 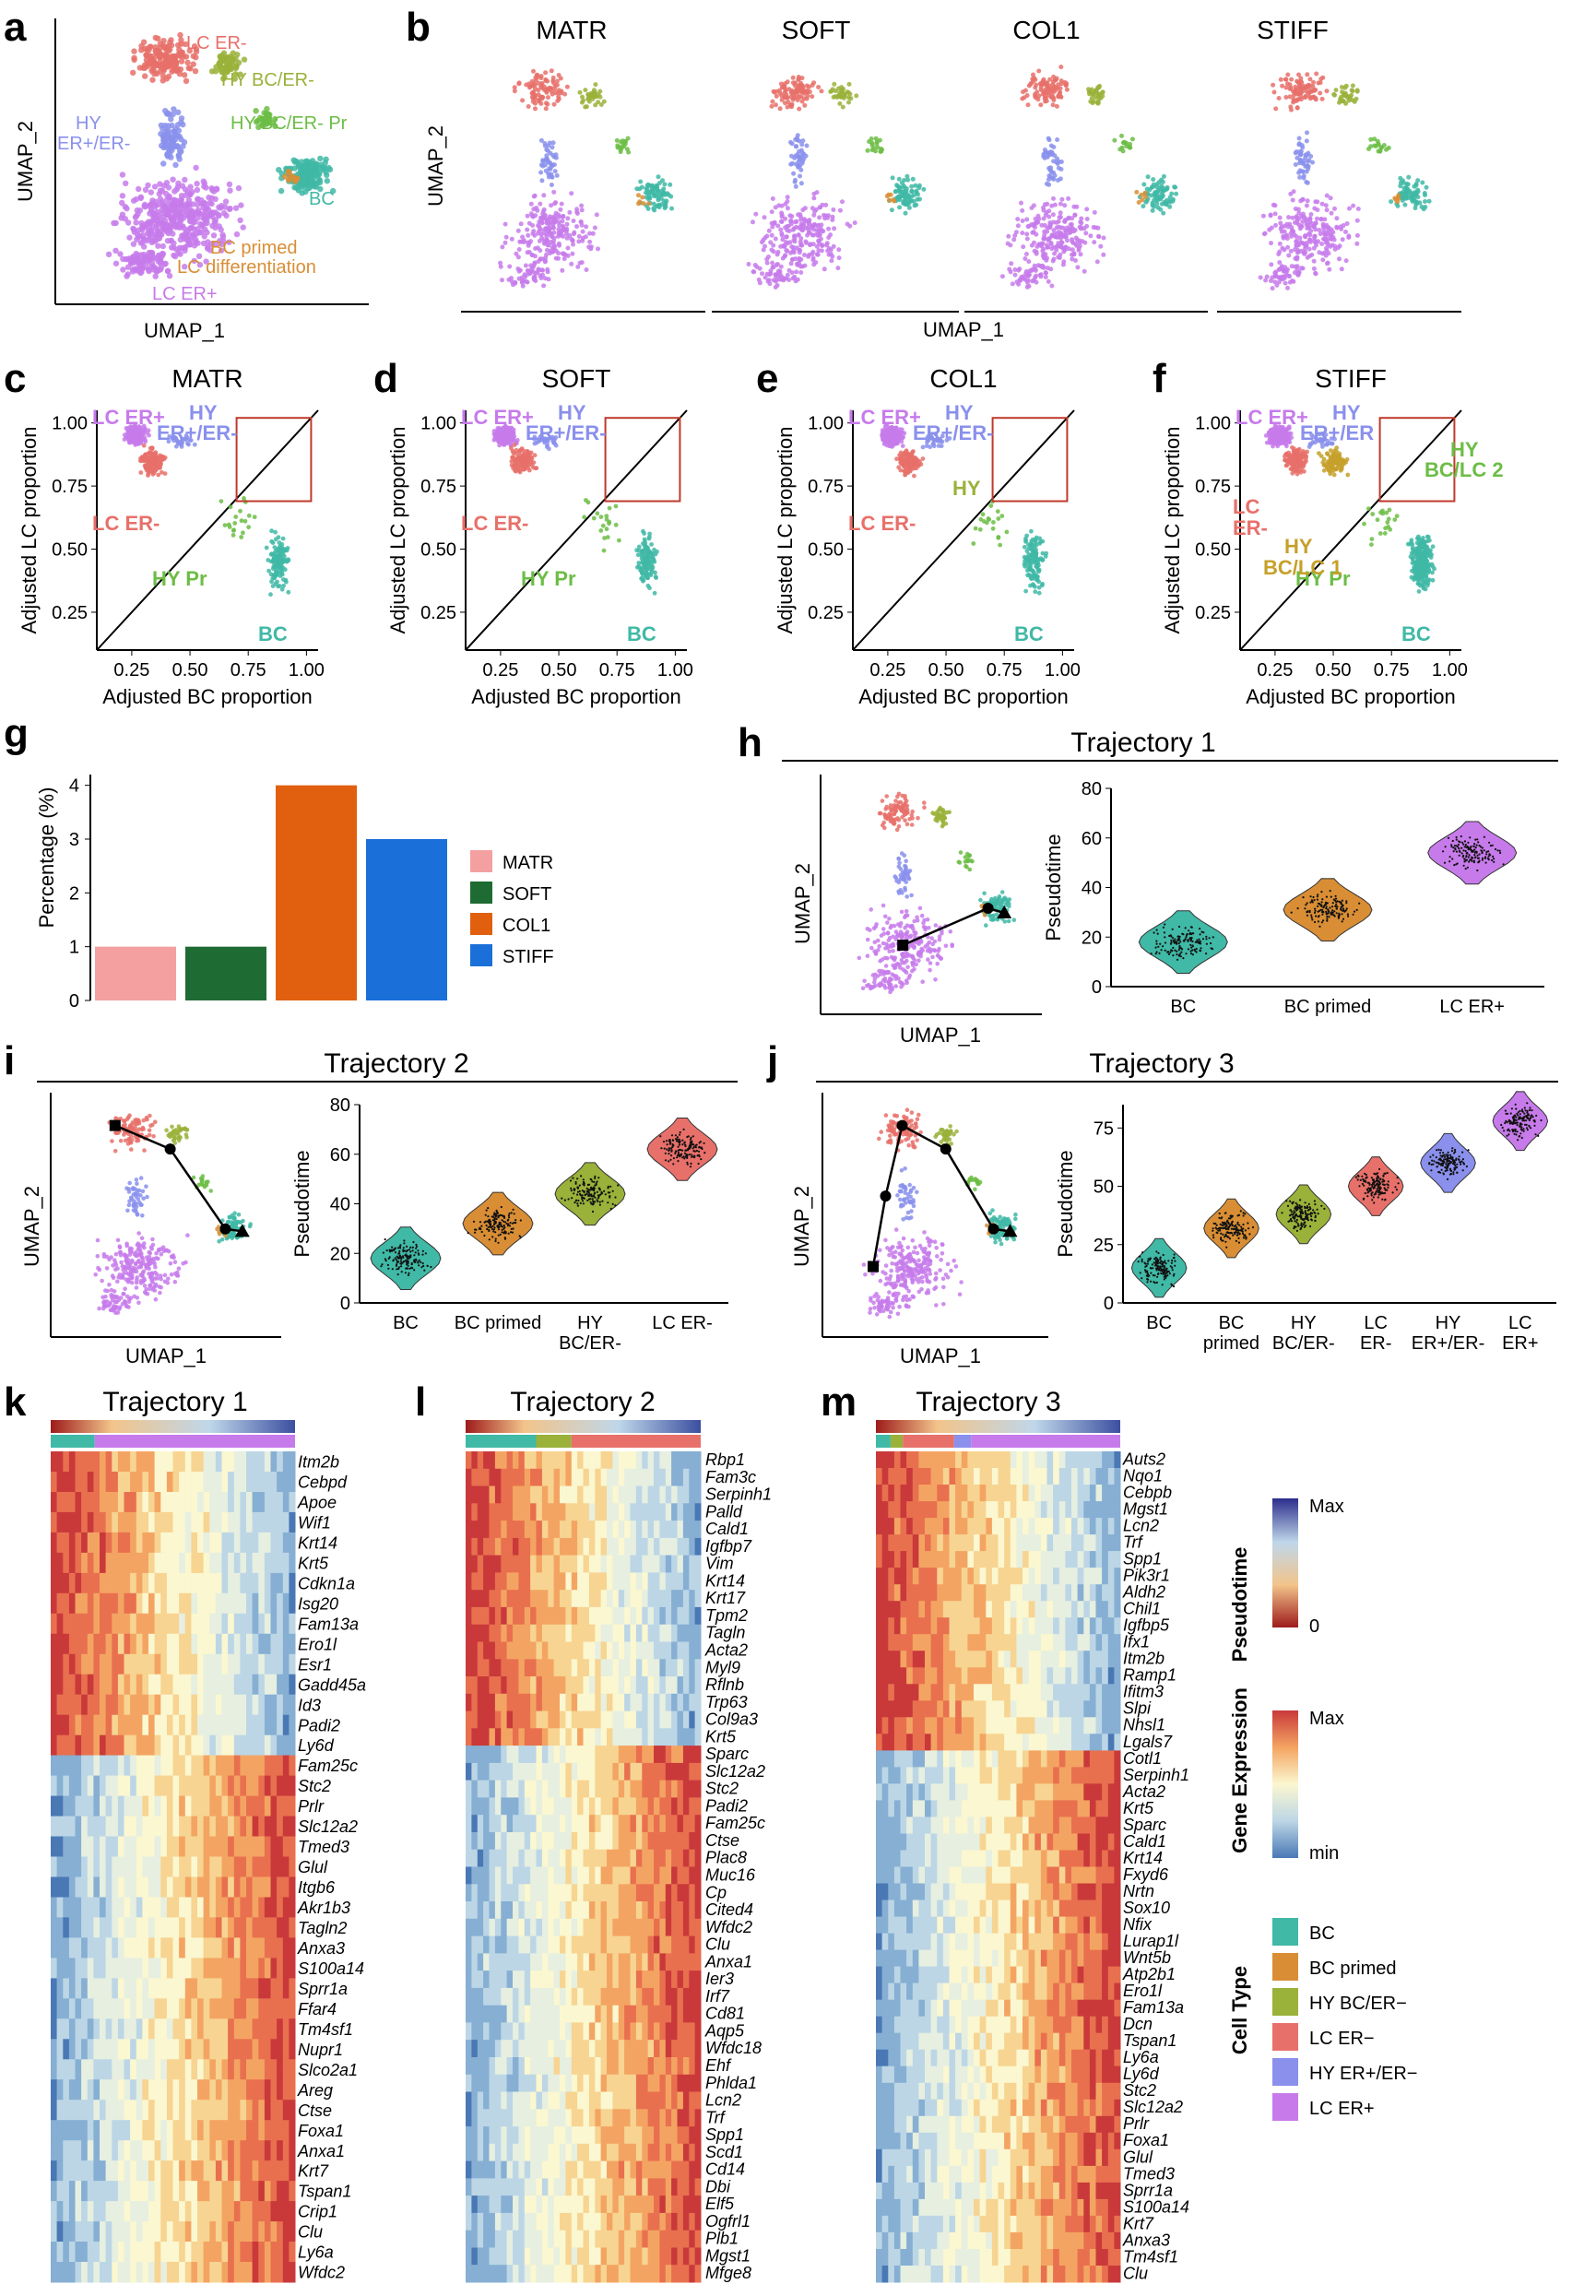 What do you see at coordinates (497, 417) in the screenshot?
I see `label-lcpos: LC ER+` at bounding box center [497, 417].